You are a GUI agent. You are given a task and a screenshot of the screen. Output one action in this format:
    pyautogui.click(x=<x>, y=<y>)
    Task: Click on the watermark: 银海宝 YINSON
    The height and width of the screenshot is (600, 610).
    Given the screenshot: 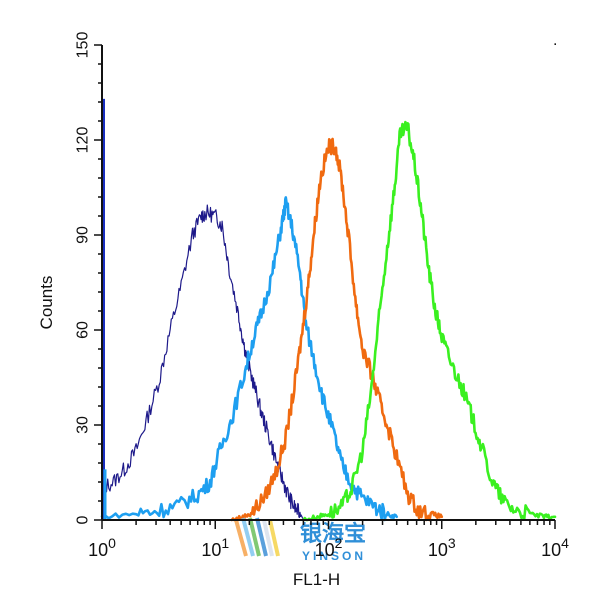 What is the action you would take?
    pyautogui.click(x=300, y=540)
    